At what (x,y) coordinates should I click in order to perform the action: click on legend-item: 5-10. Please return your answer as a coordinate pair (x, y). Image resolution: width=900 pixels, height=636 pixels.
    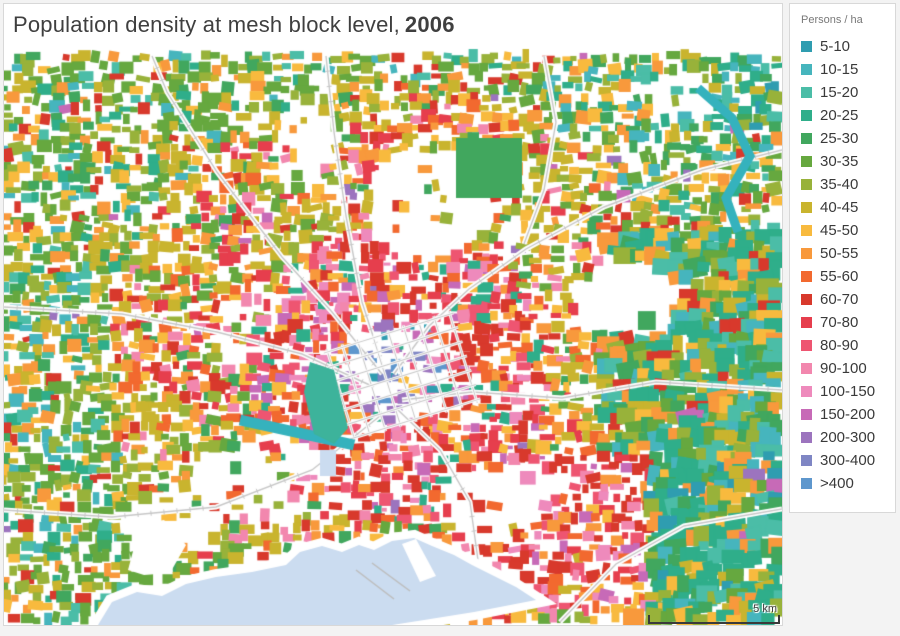
    Looking at the image, I should click on (848, 46).